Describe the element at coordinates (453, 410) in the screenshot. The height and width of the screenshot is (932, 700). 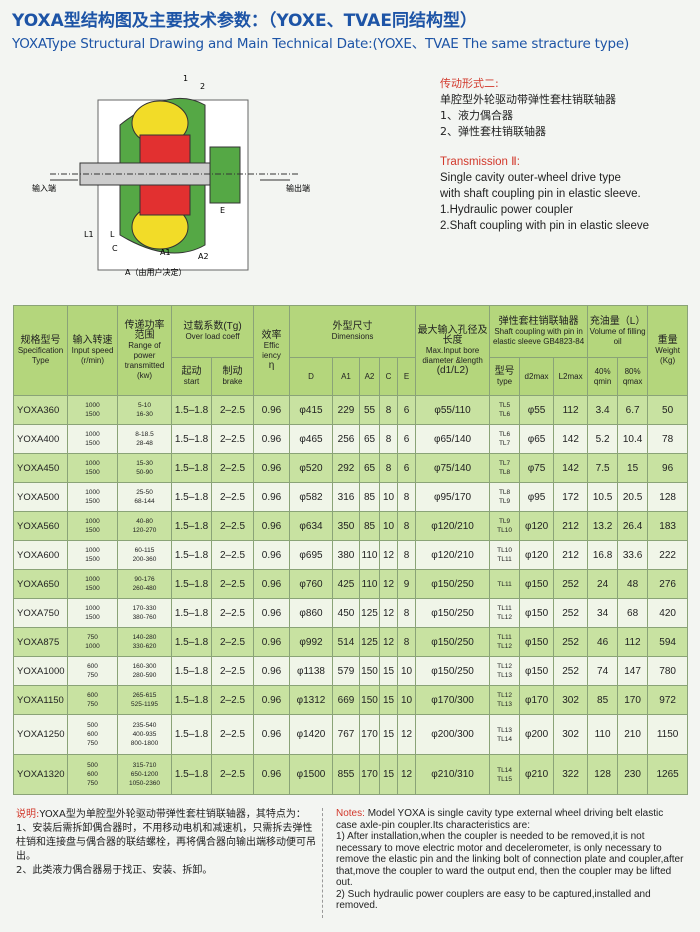
I see `cell: φ55/110` at that location.